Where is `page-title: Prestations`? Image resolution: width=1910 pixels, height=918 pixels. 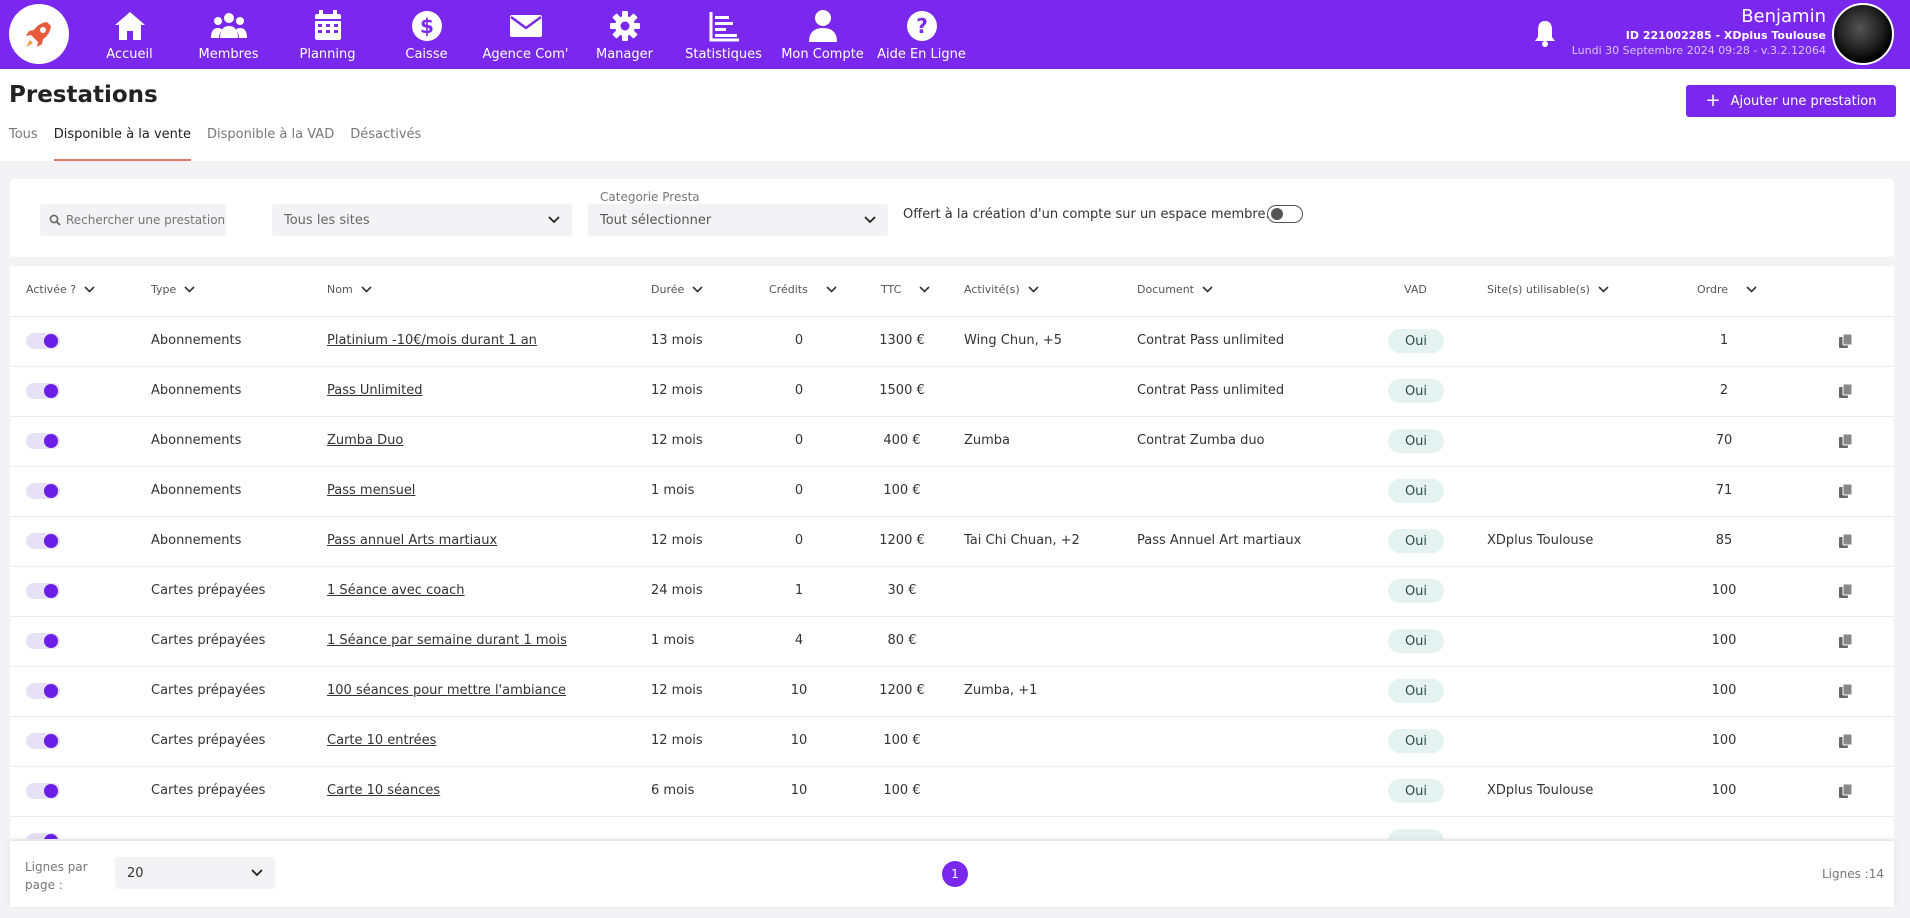
page-title: Prestations is located at coordinates (83, 95).